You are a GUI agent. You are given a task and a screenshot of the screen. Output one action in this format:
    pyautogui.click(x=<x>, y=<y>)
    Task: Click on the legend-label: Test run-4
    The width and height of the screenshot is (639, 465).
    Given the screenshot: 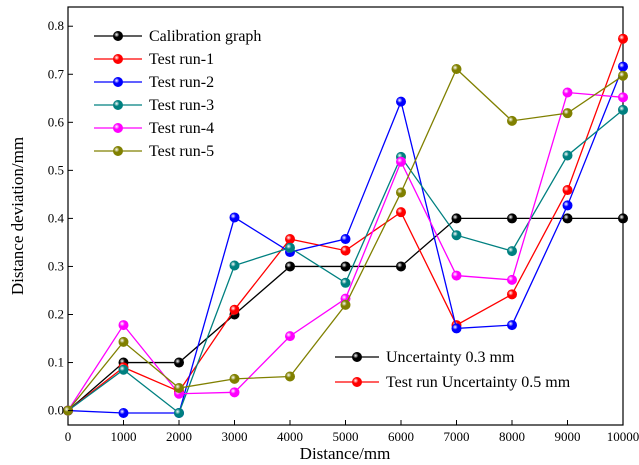 What is the action you would take?
    pyautogui.click(x=181, y=128)
    